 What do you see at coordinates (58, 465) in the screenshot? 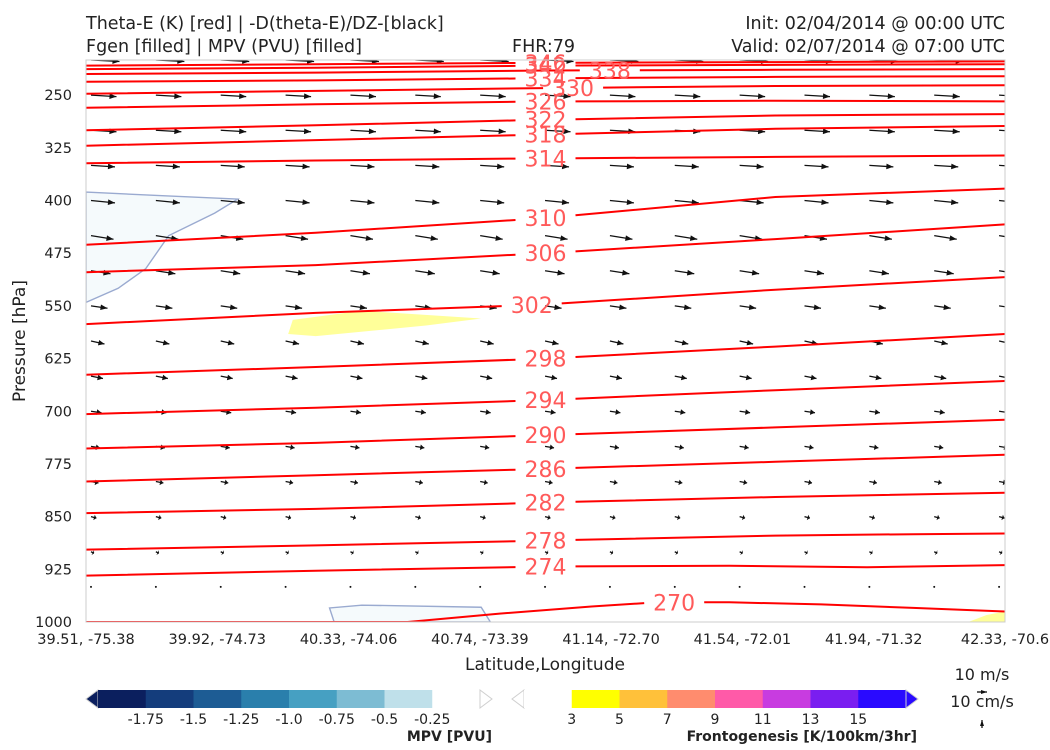
I see `y-tick-label: 775` at bounding box center [58, 465].